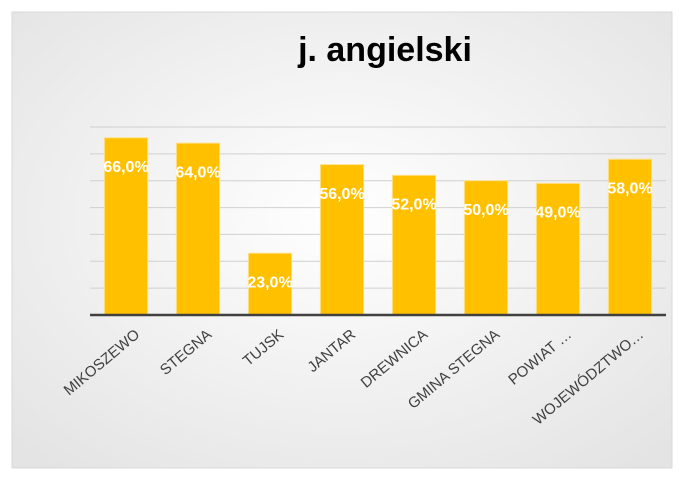 This screenshot has width=686, height=481. Describe the element at coordinates (125, 167) in the screenshot. I see `data-label: 66,0%` at that location.